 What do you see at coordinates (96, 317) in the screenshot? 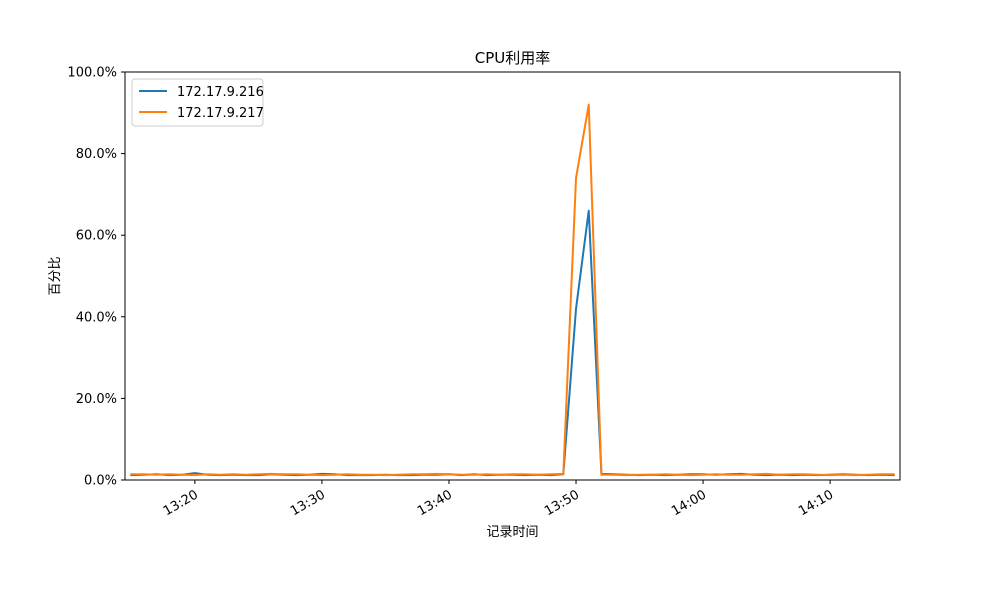
I see `y-tick-label: 40.0%` at bounding box center [96, 317].